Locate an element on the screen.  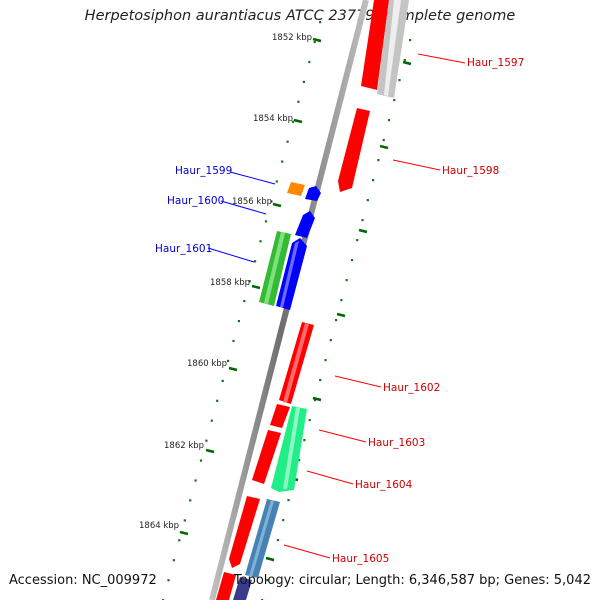
gene-label-haur-1601: Haur_1601 is located at coordinates (183, 249).